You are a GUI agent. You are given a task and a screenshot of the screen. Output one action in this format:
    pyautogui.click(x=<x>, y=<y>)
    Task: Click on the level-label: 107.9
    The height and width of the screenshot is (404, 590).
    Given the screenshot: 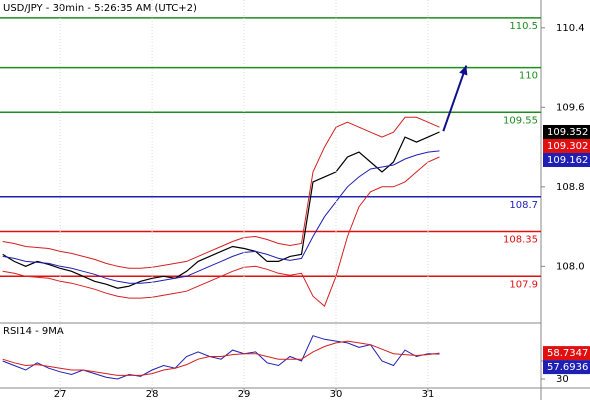 What is the action you would take?
    pyautogui.click(x=523, y=284)
    